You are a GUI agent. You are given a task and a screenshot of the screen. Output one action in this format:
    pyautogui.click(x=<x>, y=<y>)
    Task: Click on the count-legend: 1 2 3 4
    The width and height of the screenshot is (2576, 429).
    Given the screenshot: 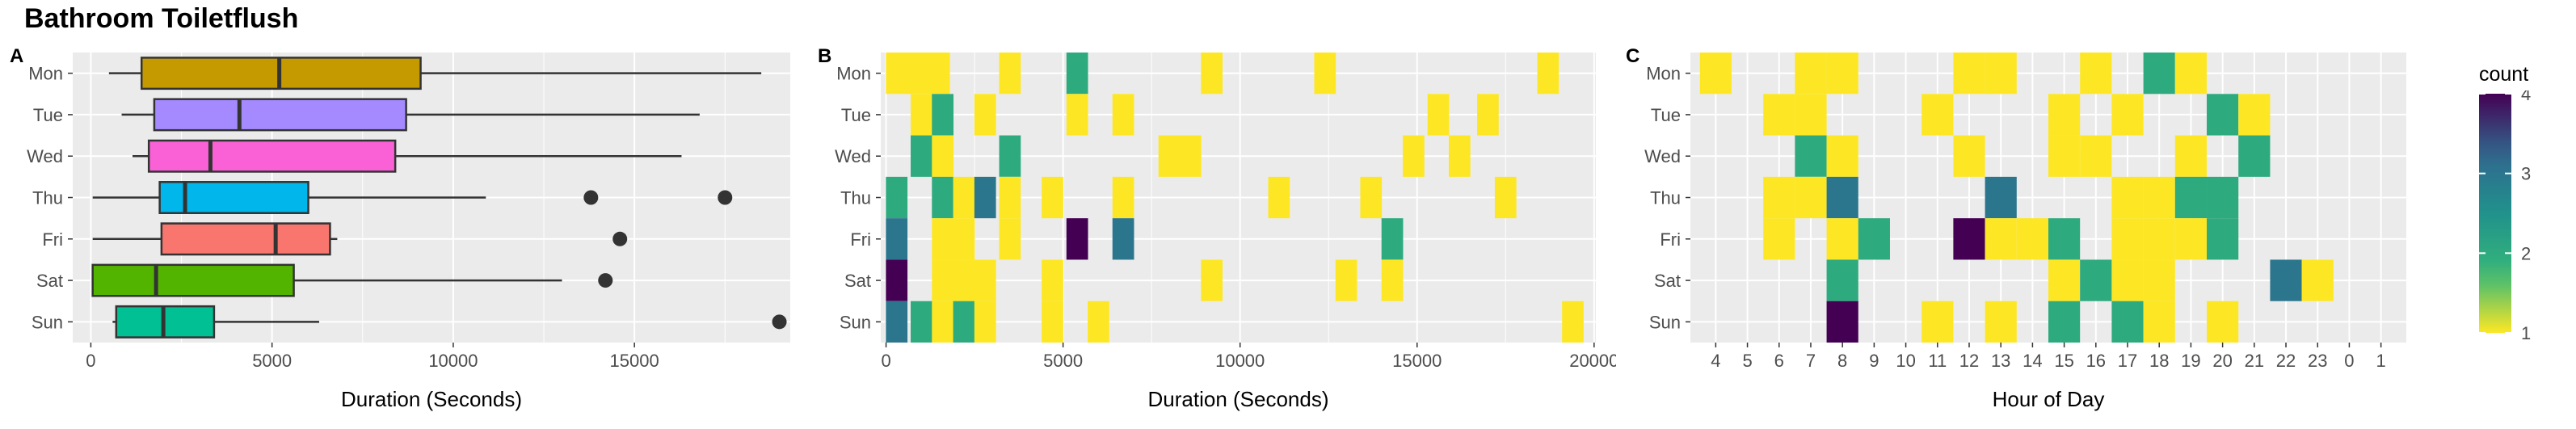 What is the action you would take?
    pyautogui.click(x=2505, y=216)
    